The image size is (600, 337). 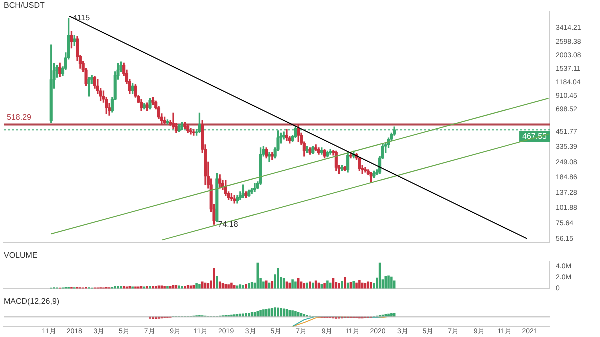 I want to click on annotation: 4115, so click(x=81, y=18).